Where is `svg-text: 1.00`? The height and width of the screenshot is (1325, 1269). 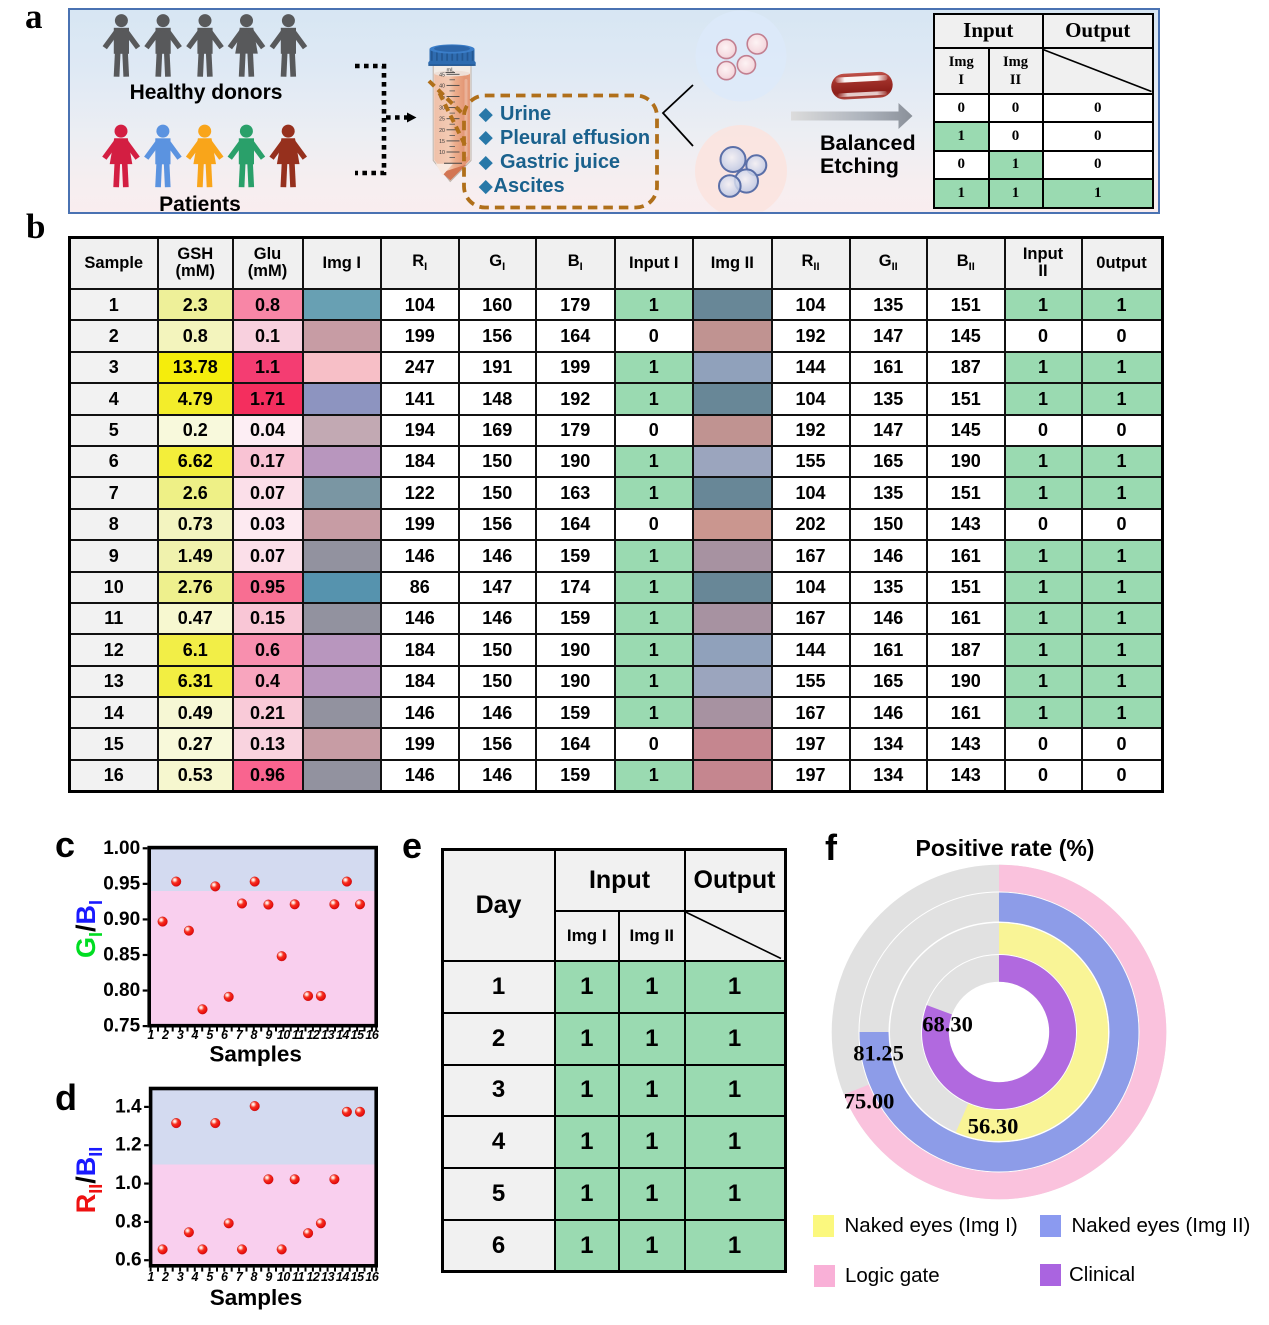 svg-text: 1.00 is located at coordinates (121, 848).